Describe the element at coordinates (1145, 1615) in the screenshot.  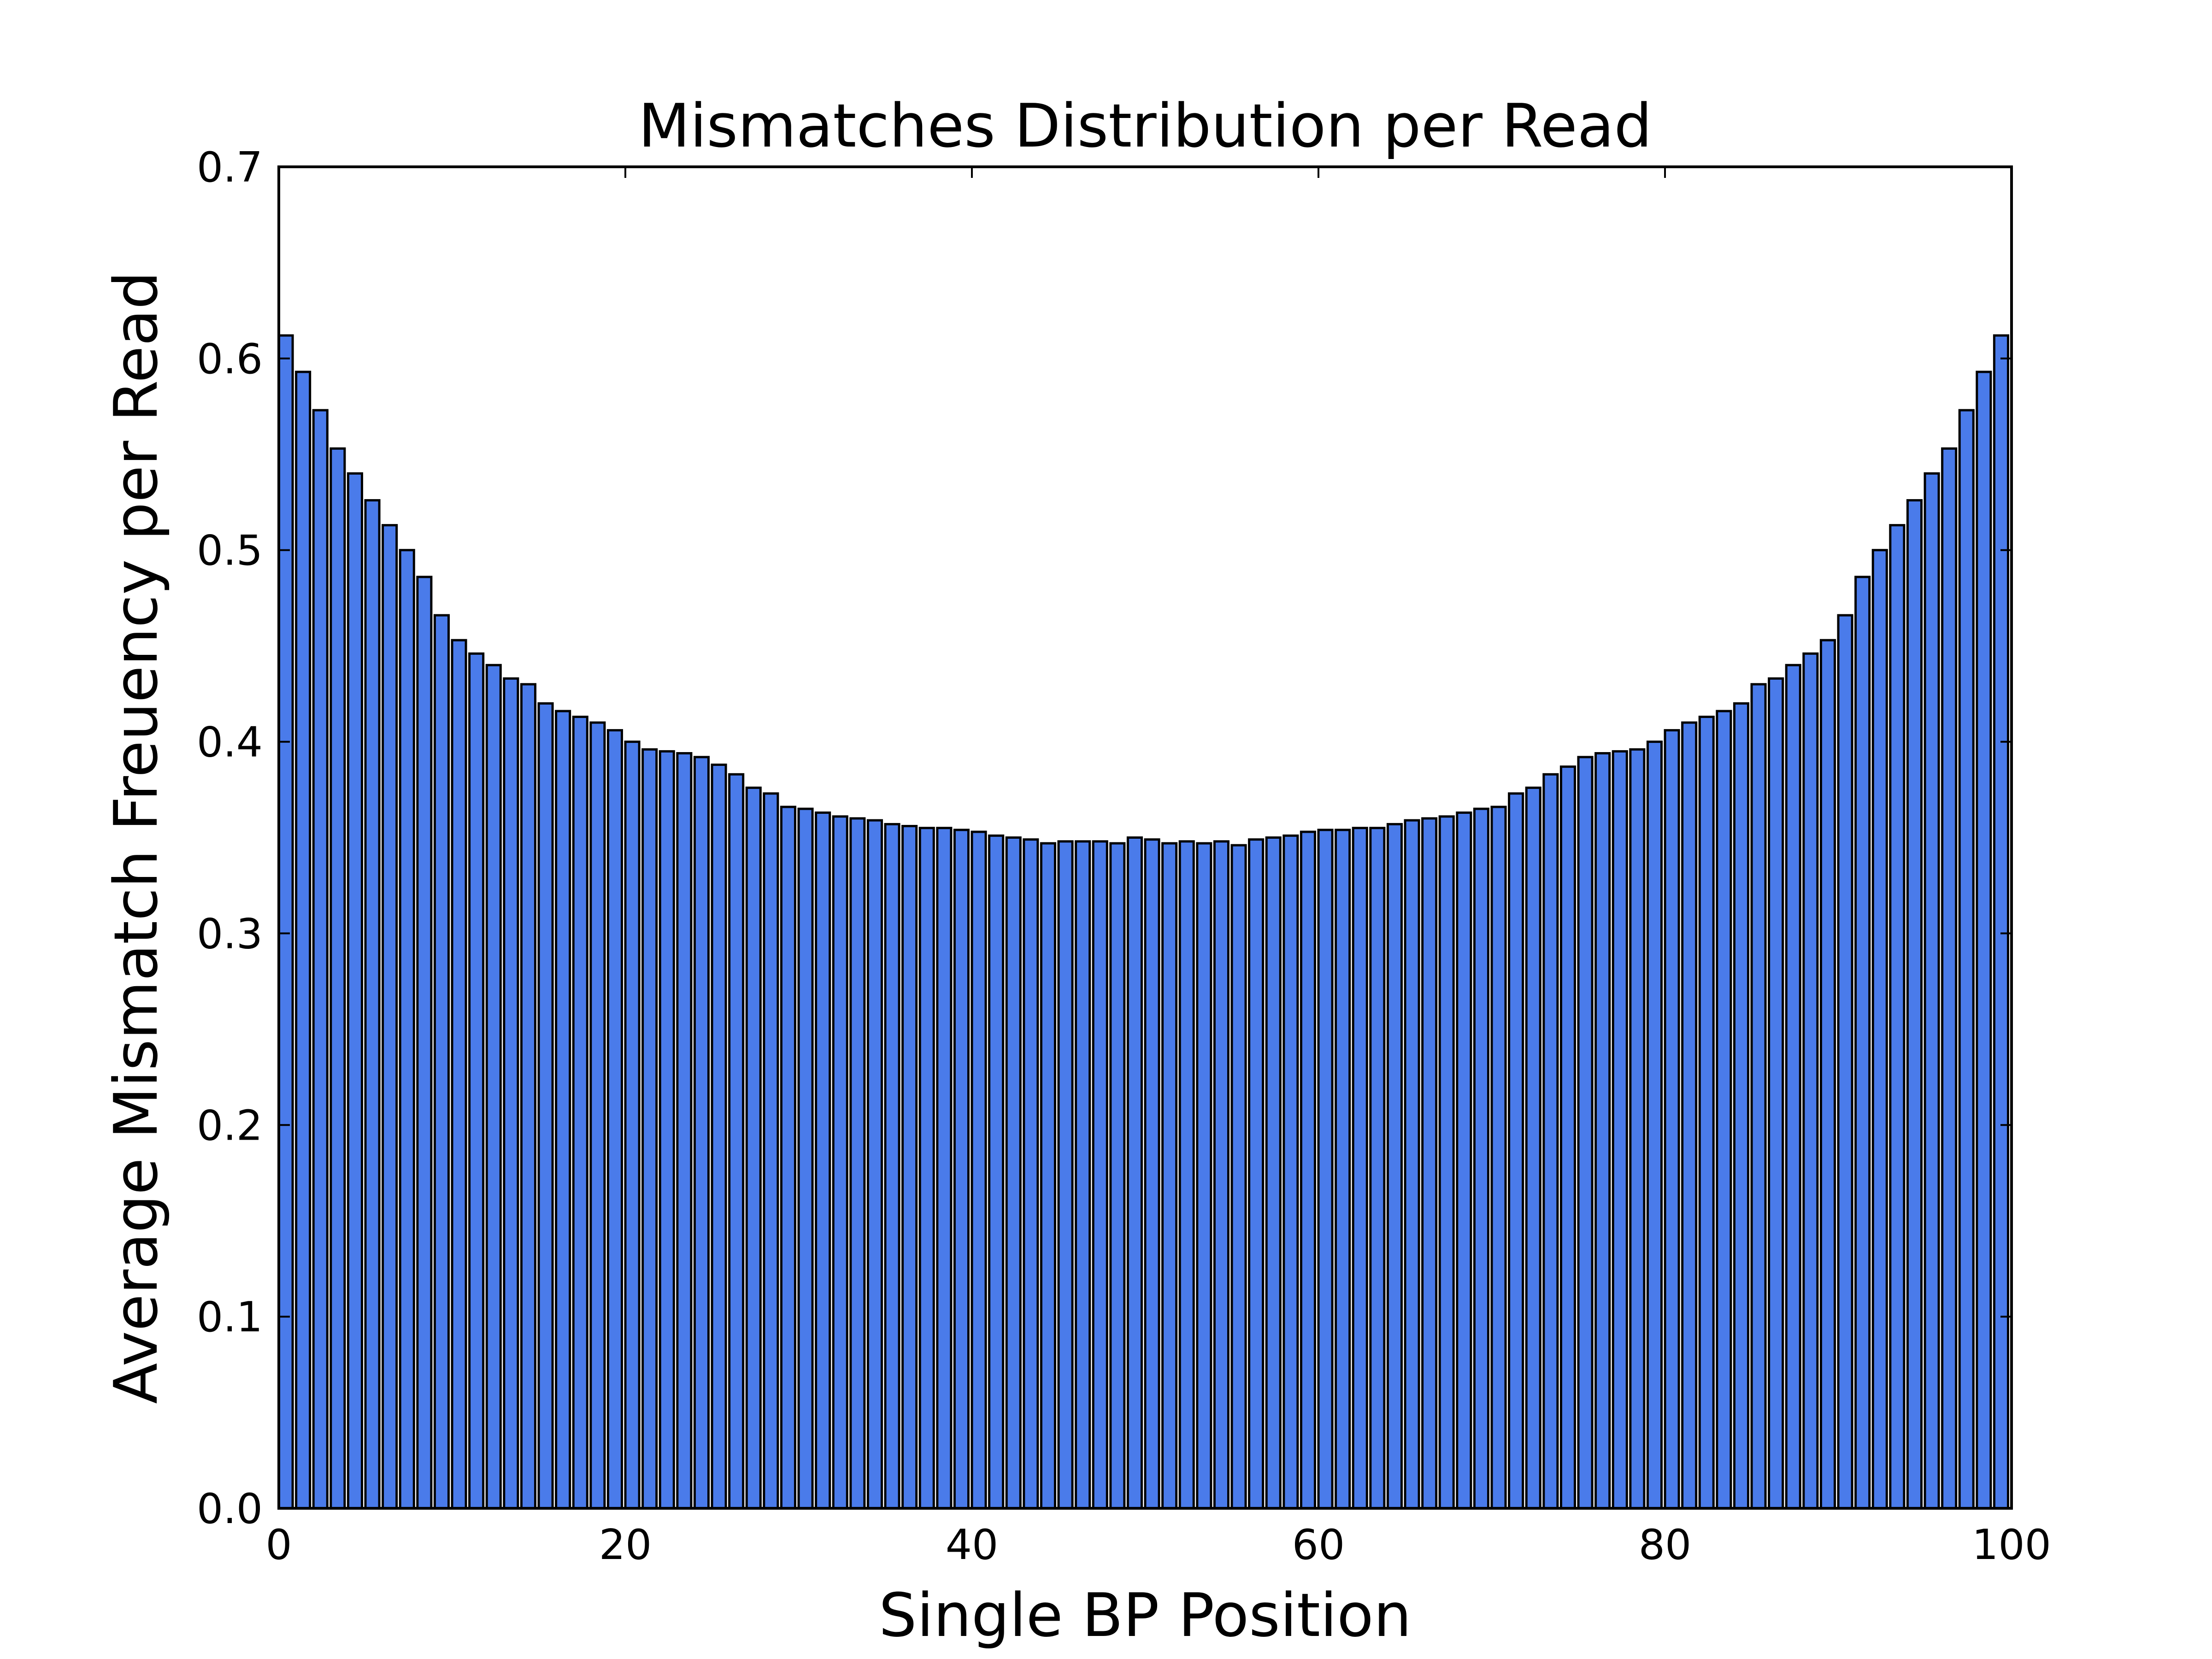
I see `x-axis-label: Single BP Position` at that location.